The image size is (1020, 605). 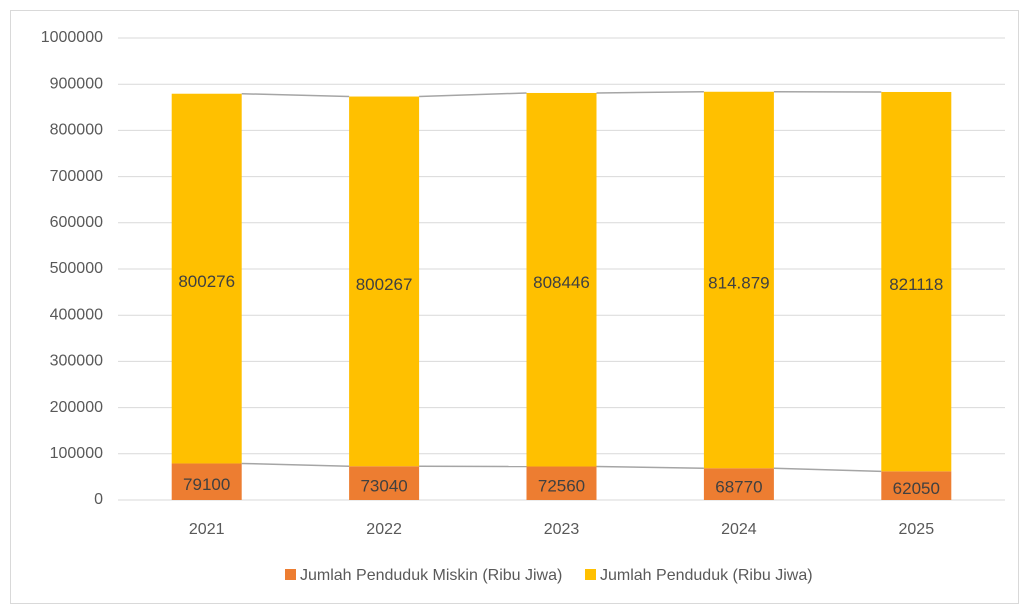 What do you see at coordinates (739, 529) in the screenshot?
I see `x-tick-label: 2024` at bounding box center [739, 529].